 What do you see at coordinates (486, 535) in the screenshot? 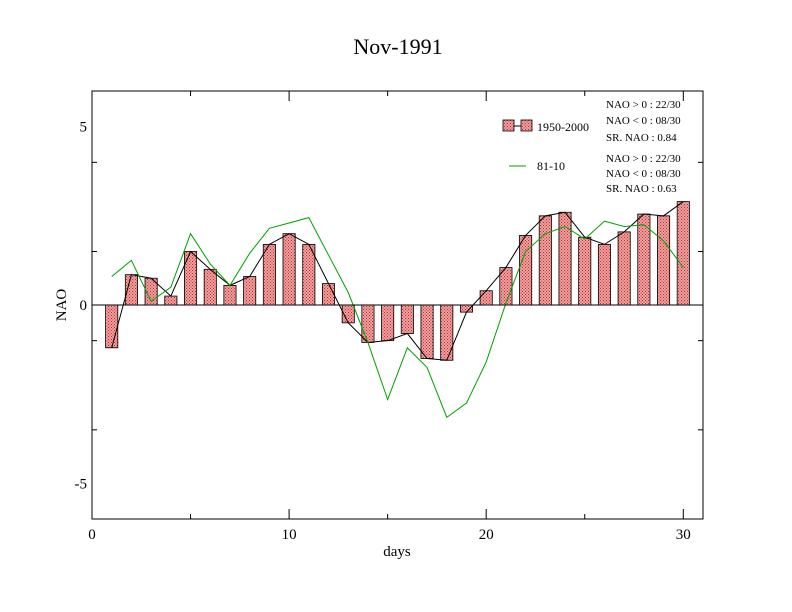
I see `x-tick-label: 20` at bounding box center [486, 535].